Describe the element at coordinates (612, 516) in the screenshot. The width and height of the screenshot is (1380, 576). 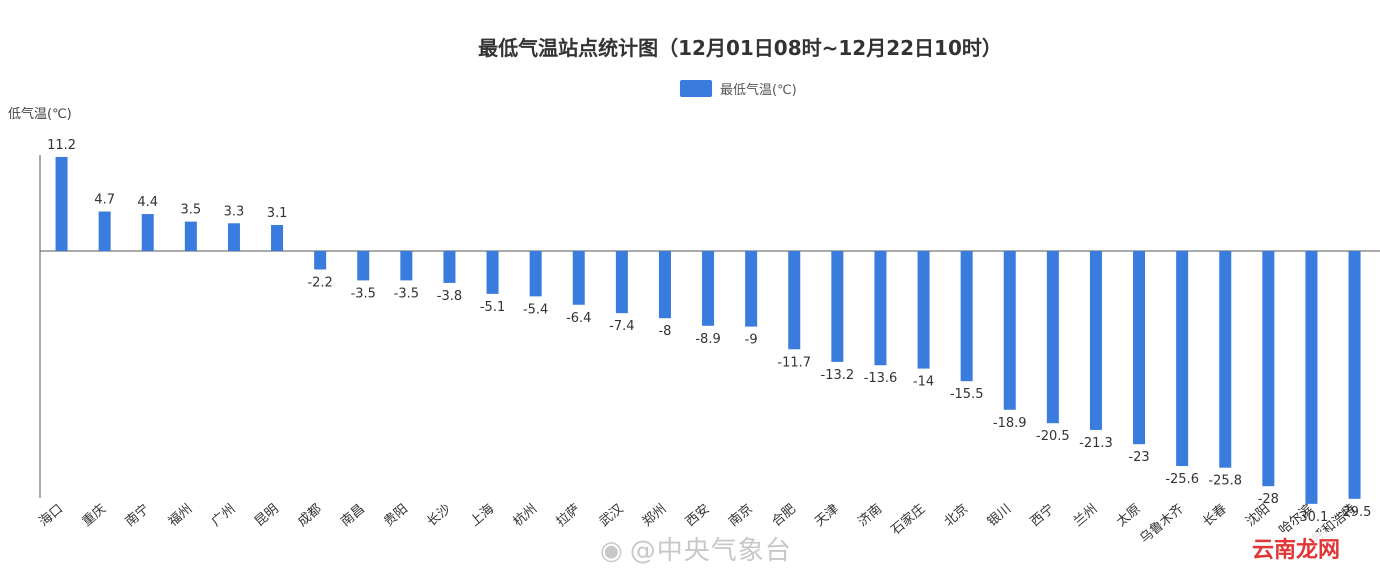
I see `category-label: 武汉` at that location.